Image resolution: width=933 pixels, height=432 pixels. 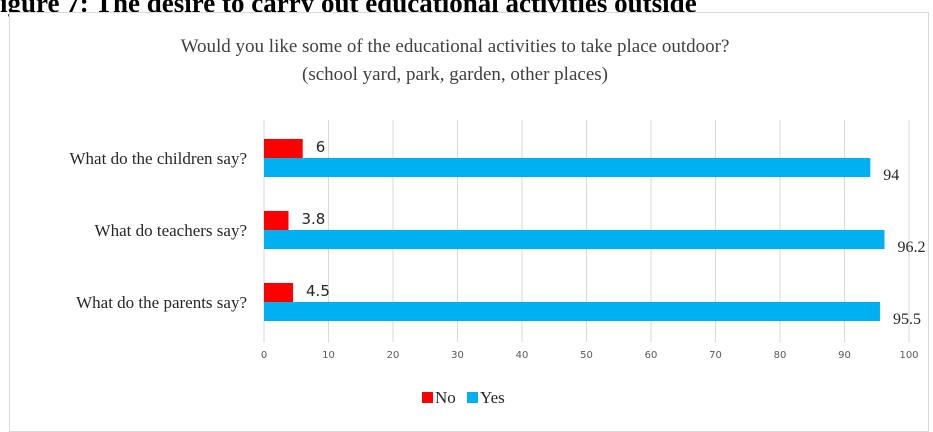 I want to click on category-label: What do the children say?, so click(x=159, y=158).